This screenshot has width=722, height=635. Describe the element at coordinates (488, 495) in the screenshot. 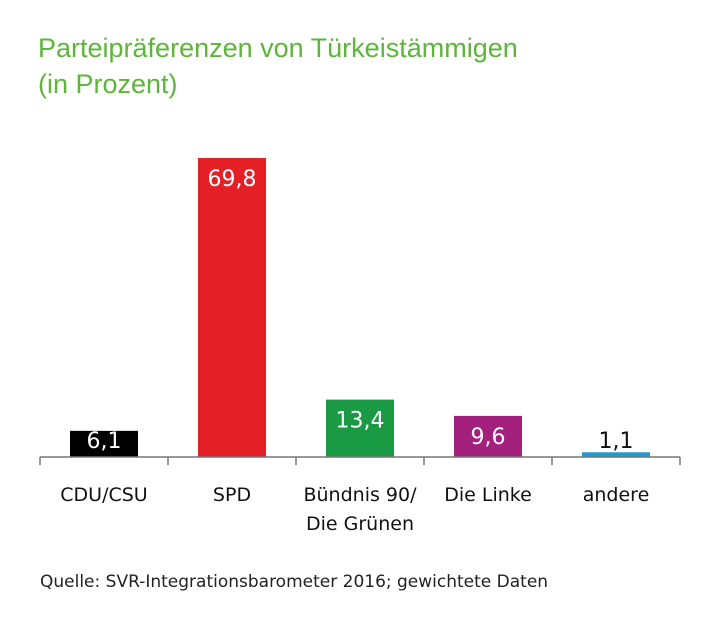

I see `category-label: Die Linke` at that location.